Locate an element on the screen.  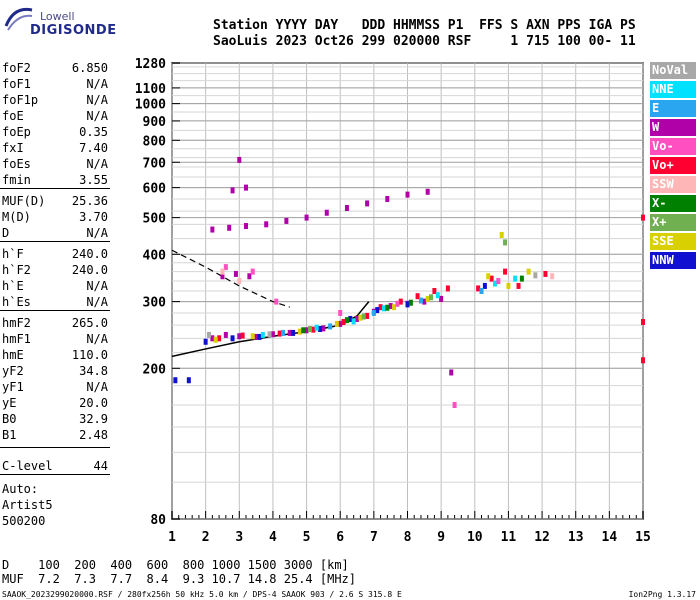
param-row-foes: foEs N/A is located at coordinates (55, 164).